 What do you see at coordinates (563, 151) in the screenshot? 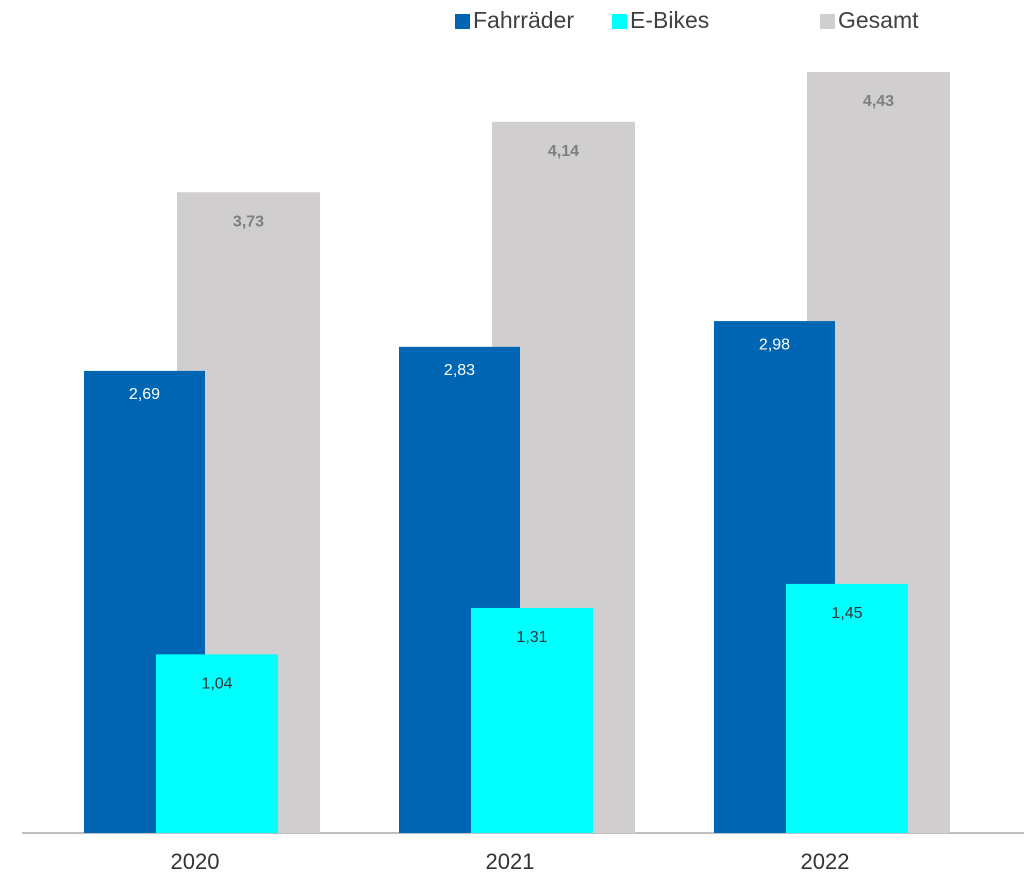
I see `data-label: 4,14` at bounding box center [563, 151].